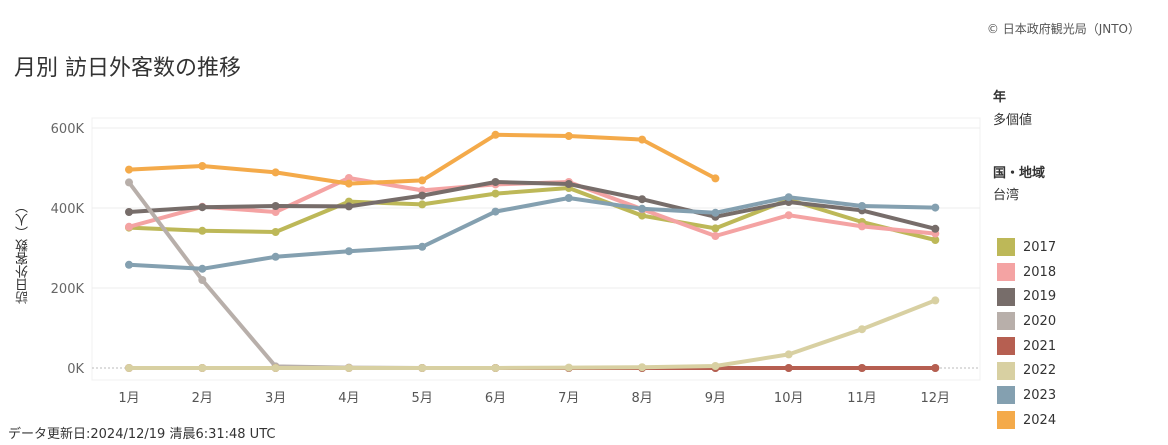 The height and width of the screenshot is (445, 1168). I want to click on legend-item-2019: 2019, so click(1026, 296).